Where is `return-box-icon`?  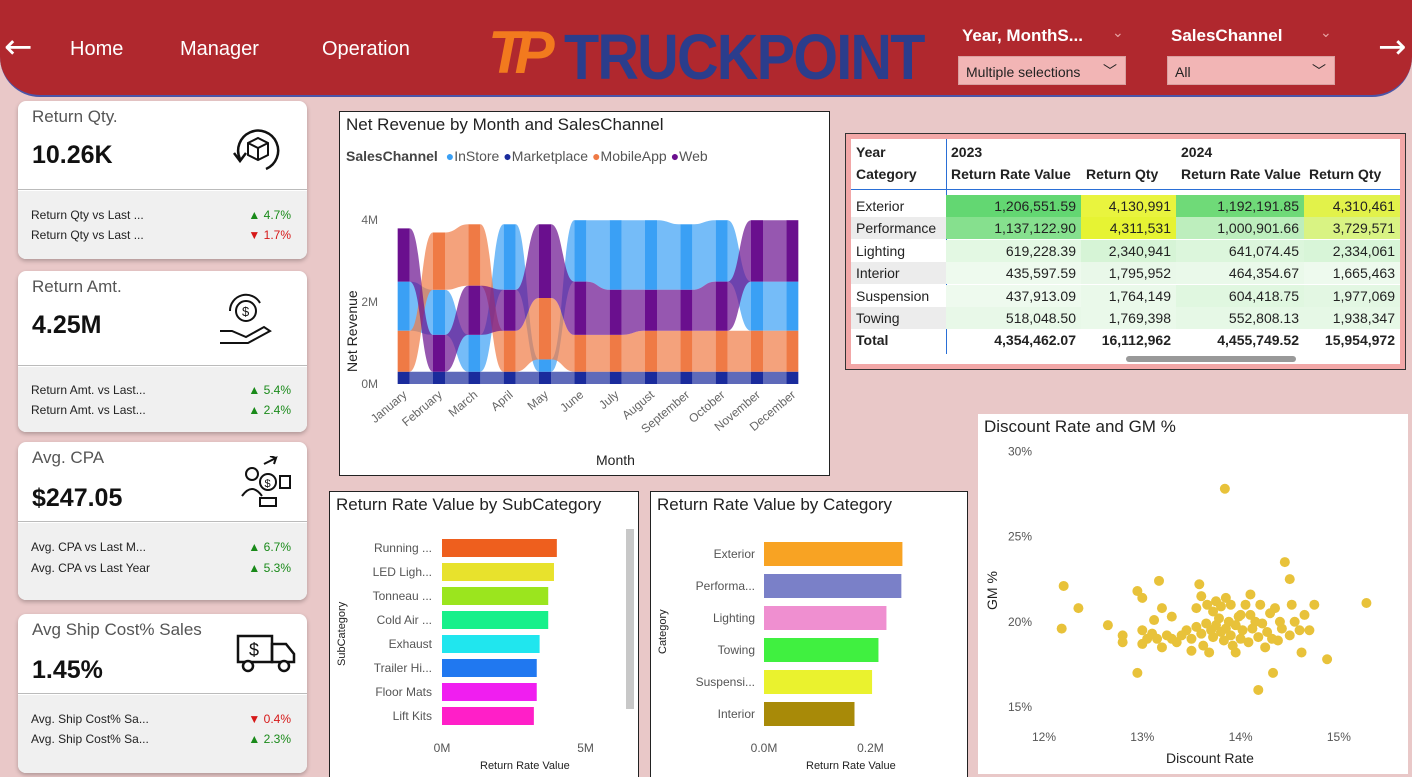 return-box-icon is located at coordinates (256, 150).